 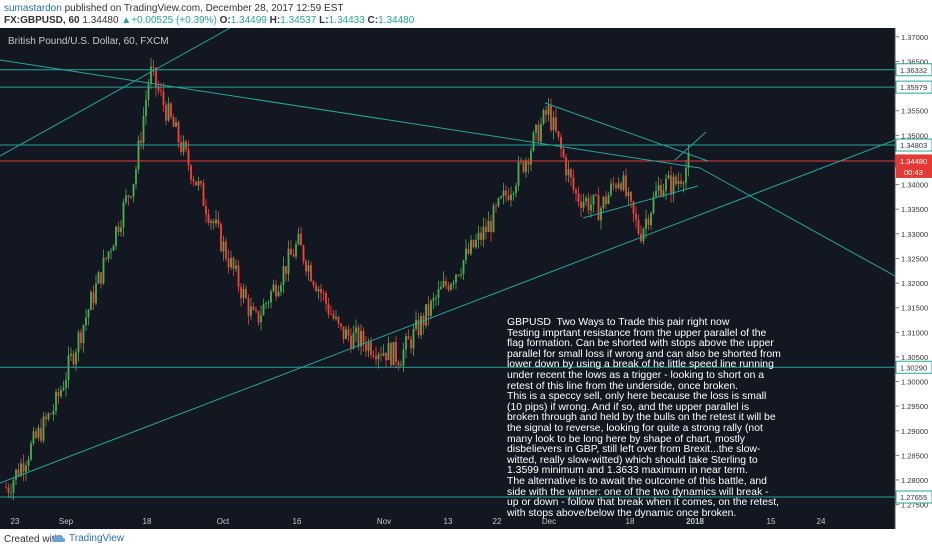 I want to click on price-tick-label: 1.32500, so click(x=914, y=258).